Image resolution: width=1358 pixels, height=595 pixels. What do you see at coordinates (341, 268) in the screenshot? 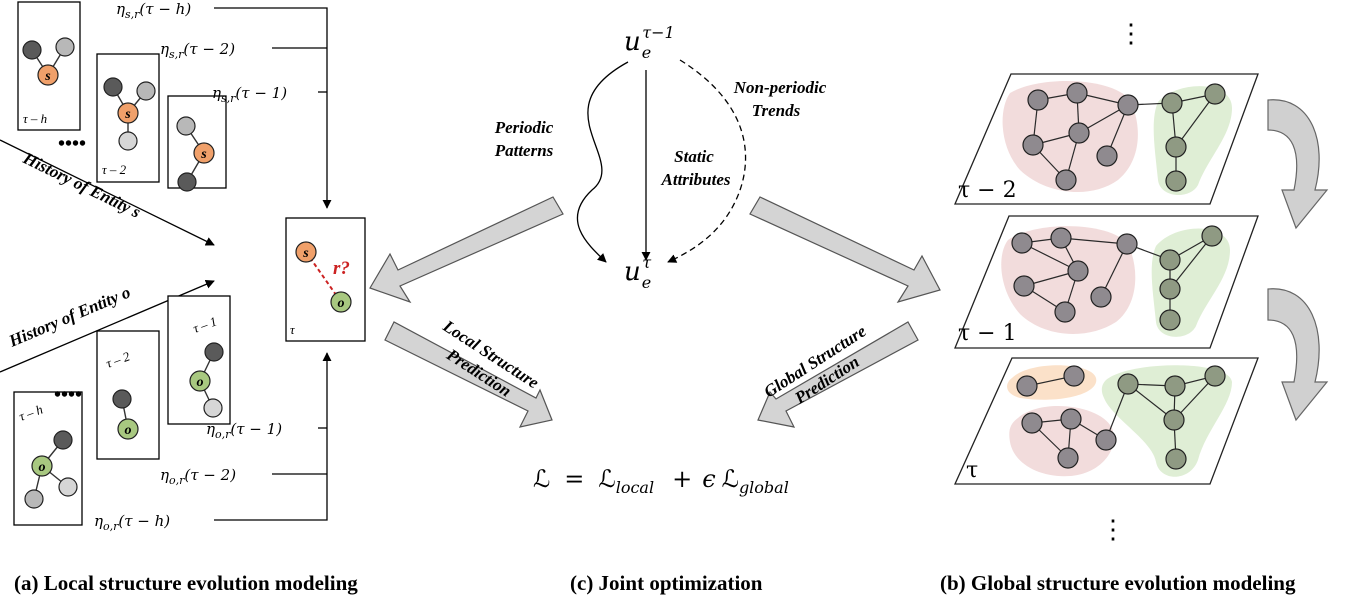
I see `relation-query: r?` at bounding box center [341, 268].